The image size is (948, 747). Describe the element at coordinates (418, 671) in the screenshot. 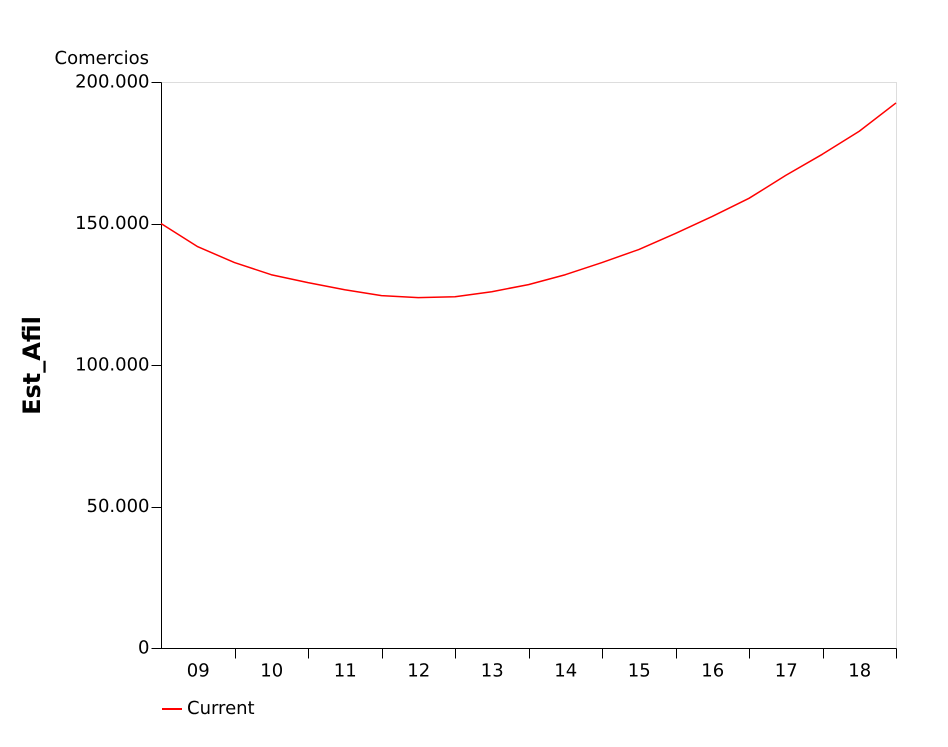

I see `x-tick-label: 12` at that location.